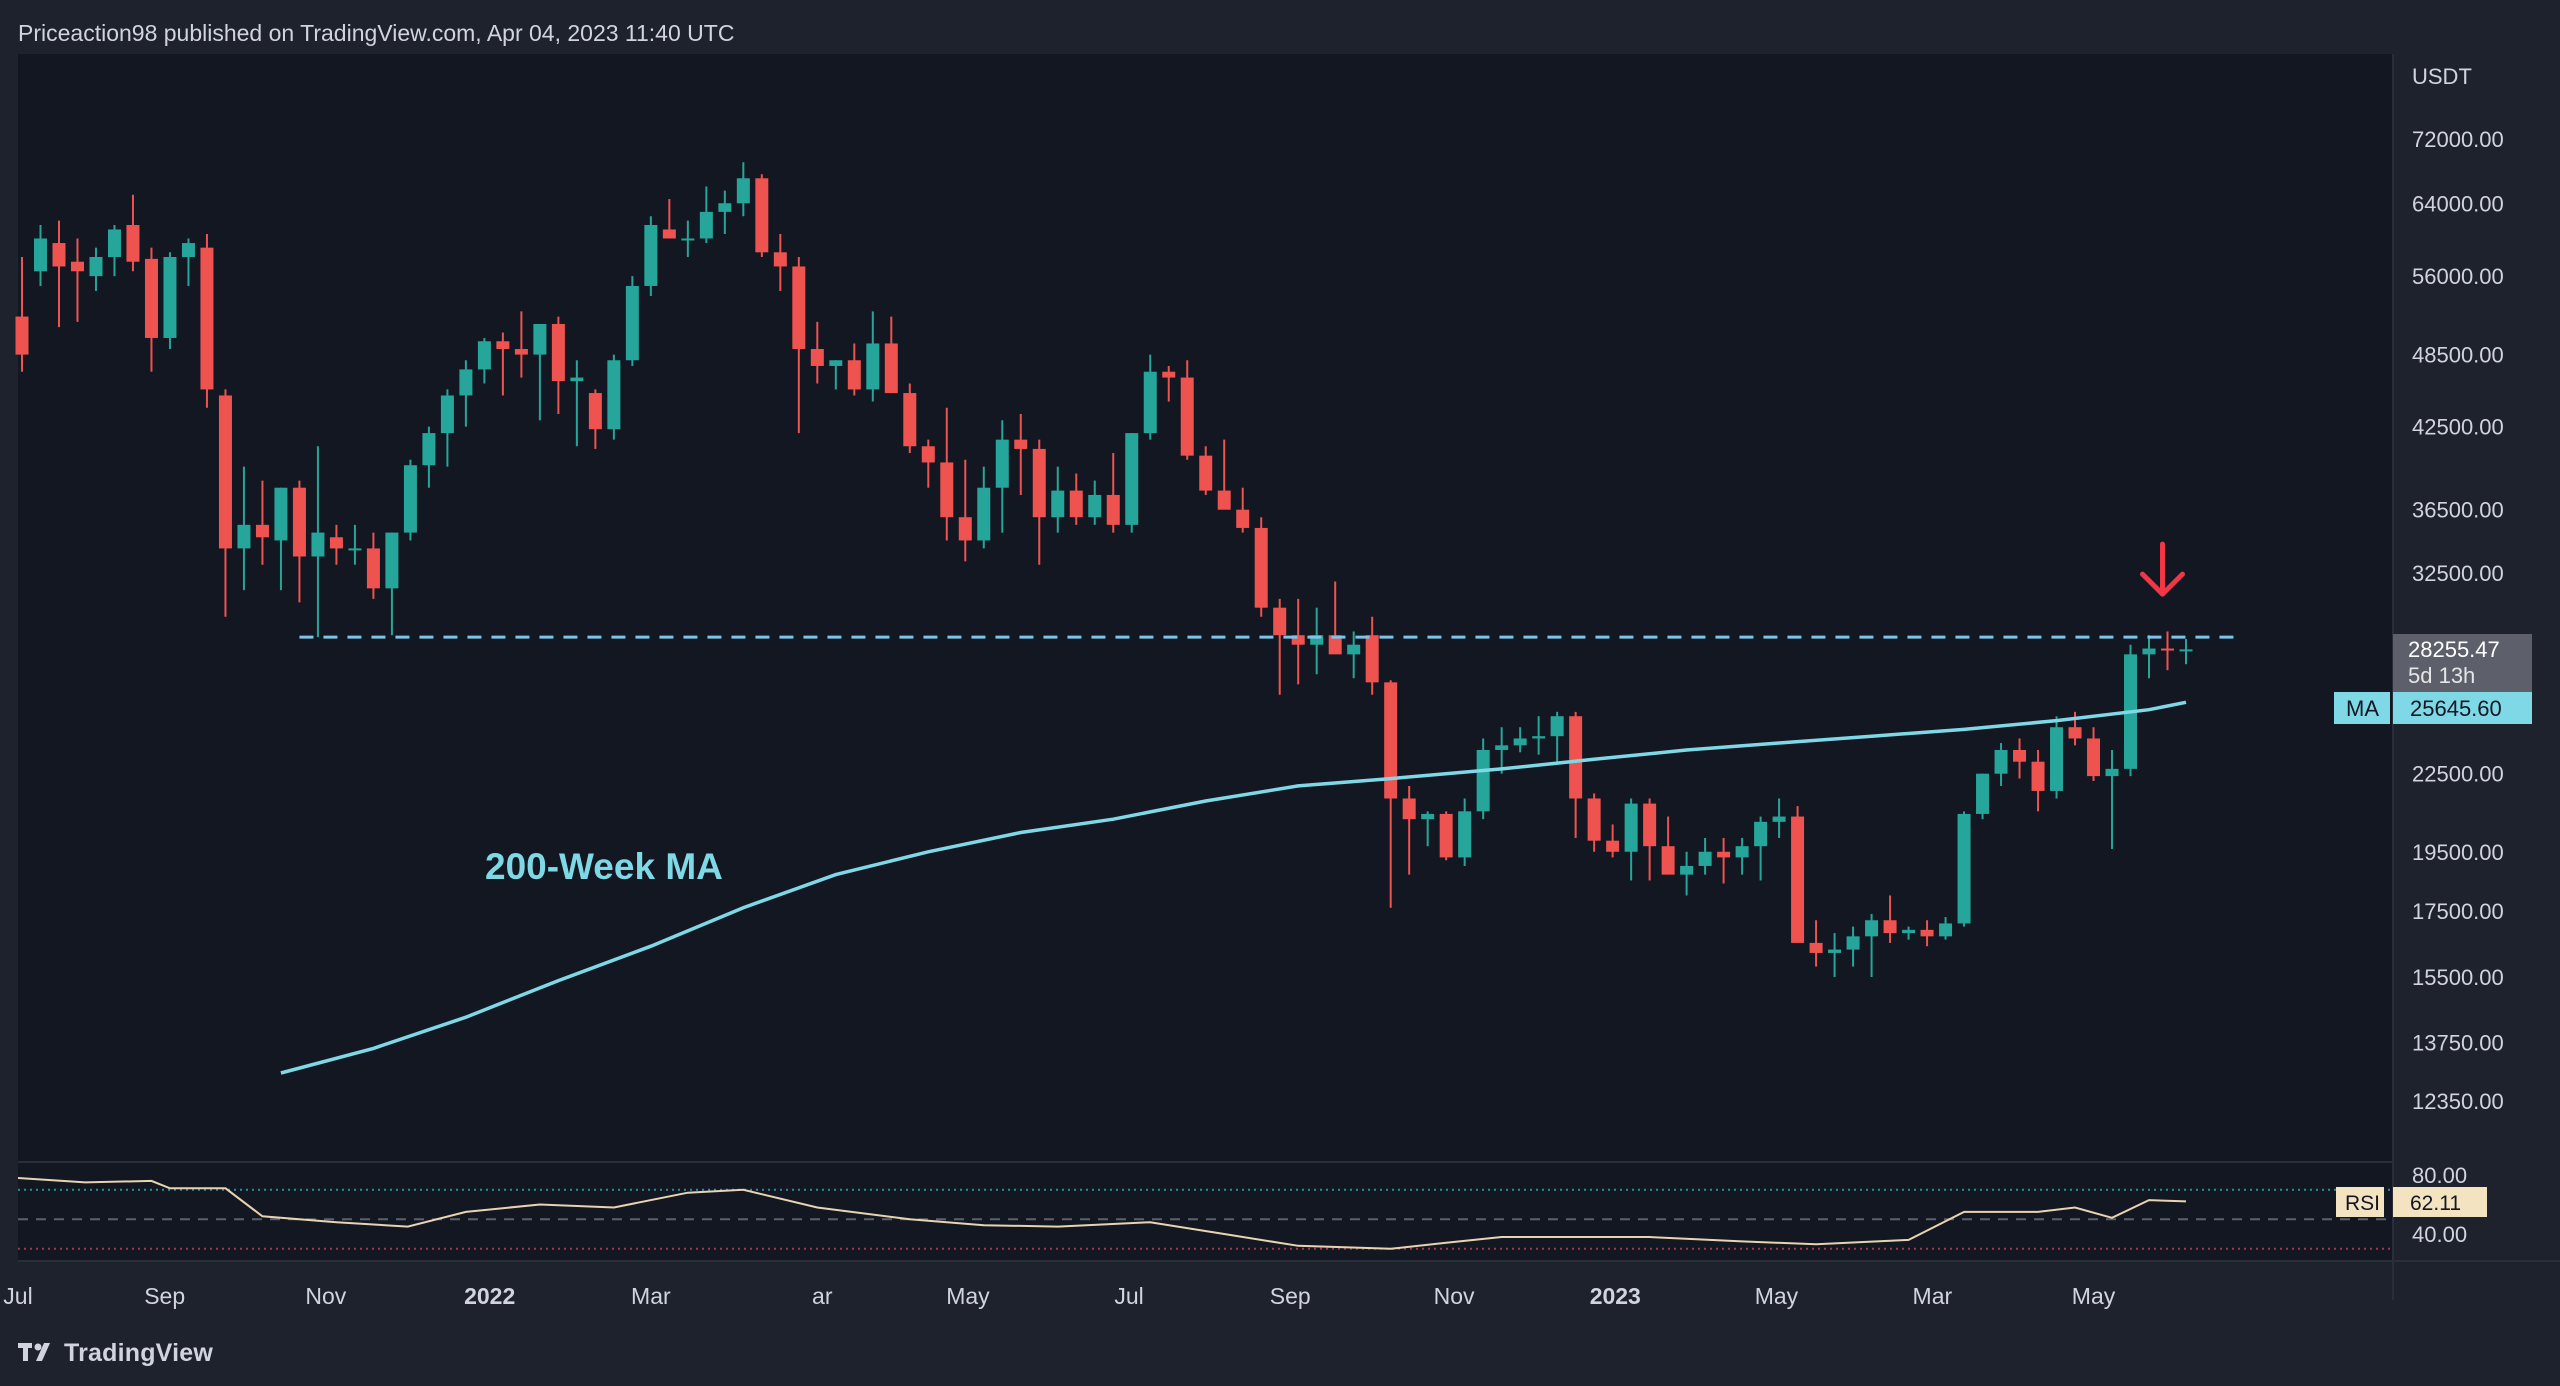  Describe the element at coordinates (2442, 76) in the screenshot. I see `price-axis-unit: USDT` at that location.